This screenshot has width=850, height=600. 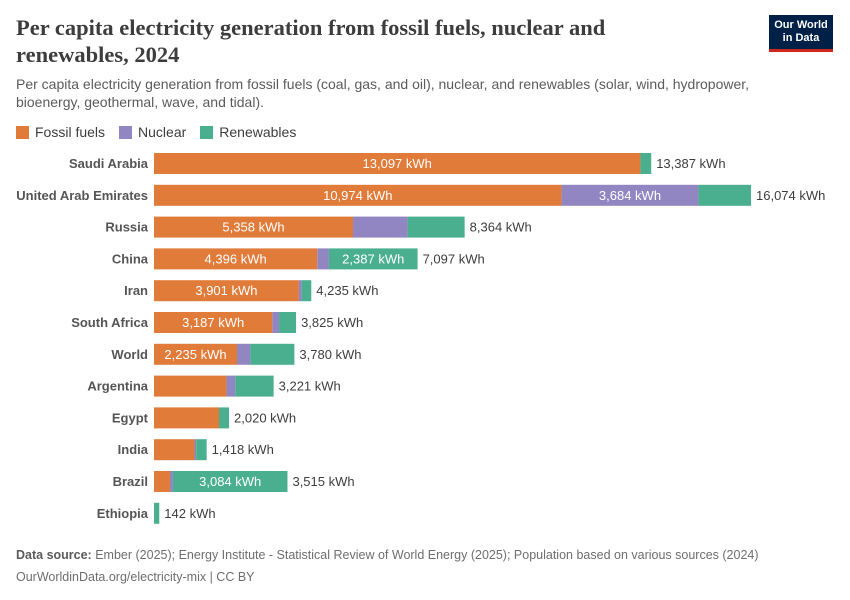 I want to click on value-label-fossil-fuels-china: 4,396 kWh, so click(x=236, y=258).